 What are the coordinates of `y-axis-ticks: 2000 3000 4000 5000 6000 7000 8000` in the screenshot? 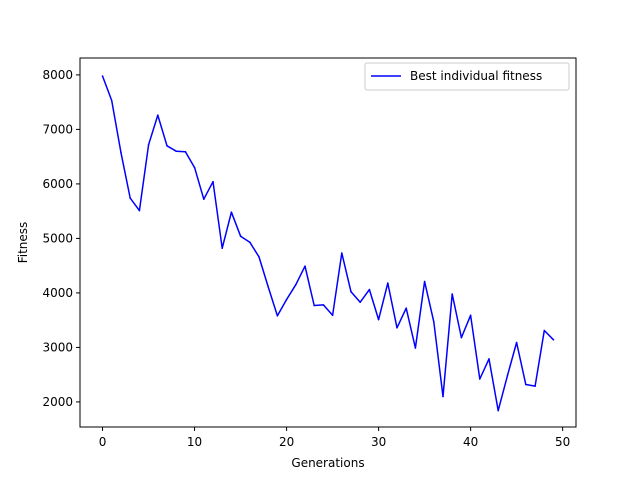 It's located at (61, 238).